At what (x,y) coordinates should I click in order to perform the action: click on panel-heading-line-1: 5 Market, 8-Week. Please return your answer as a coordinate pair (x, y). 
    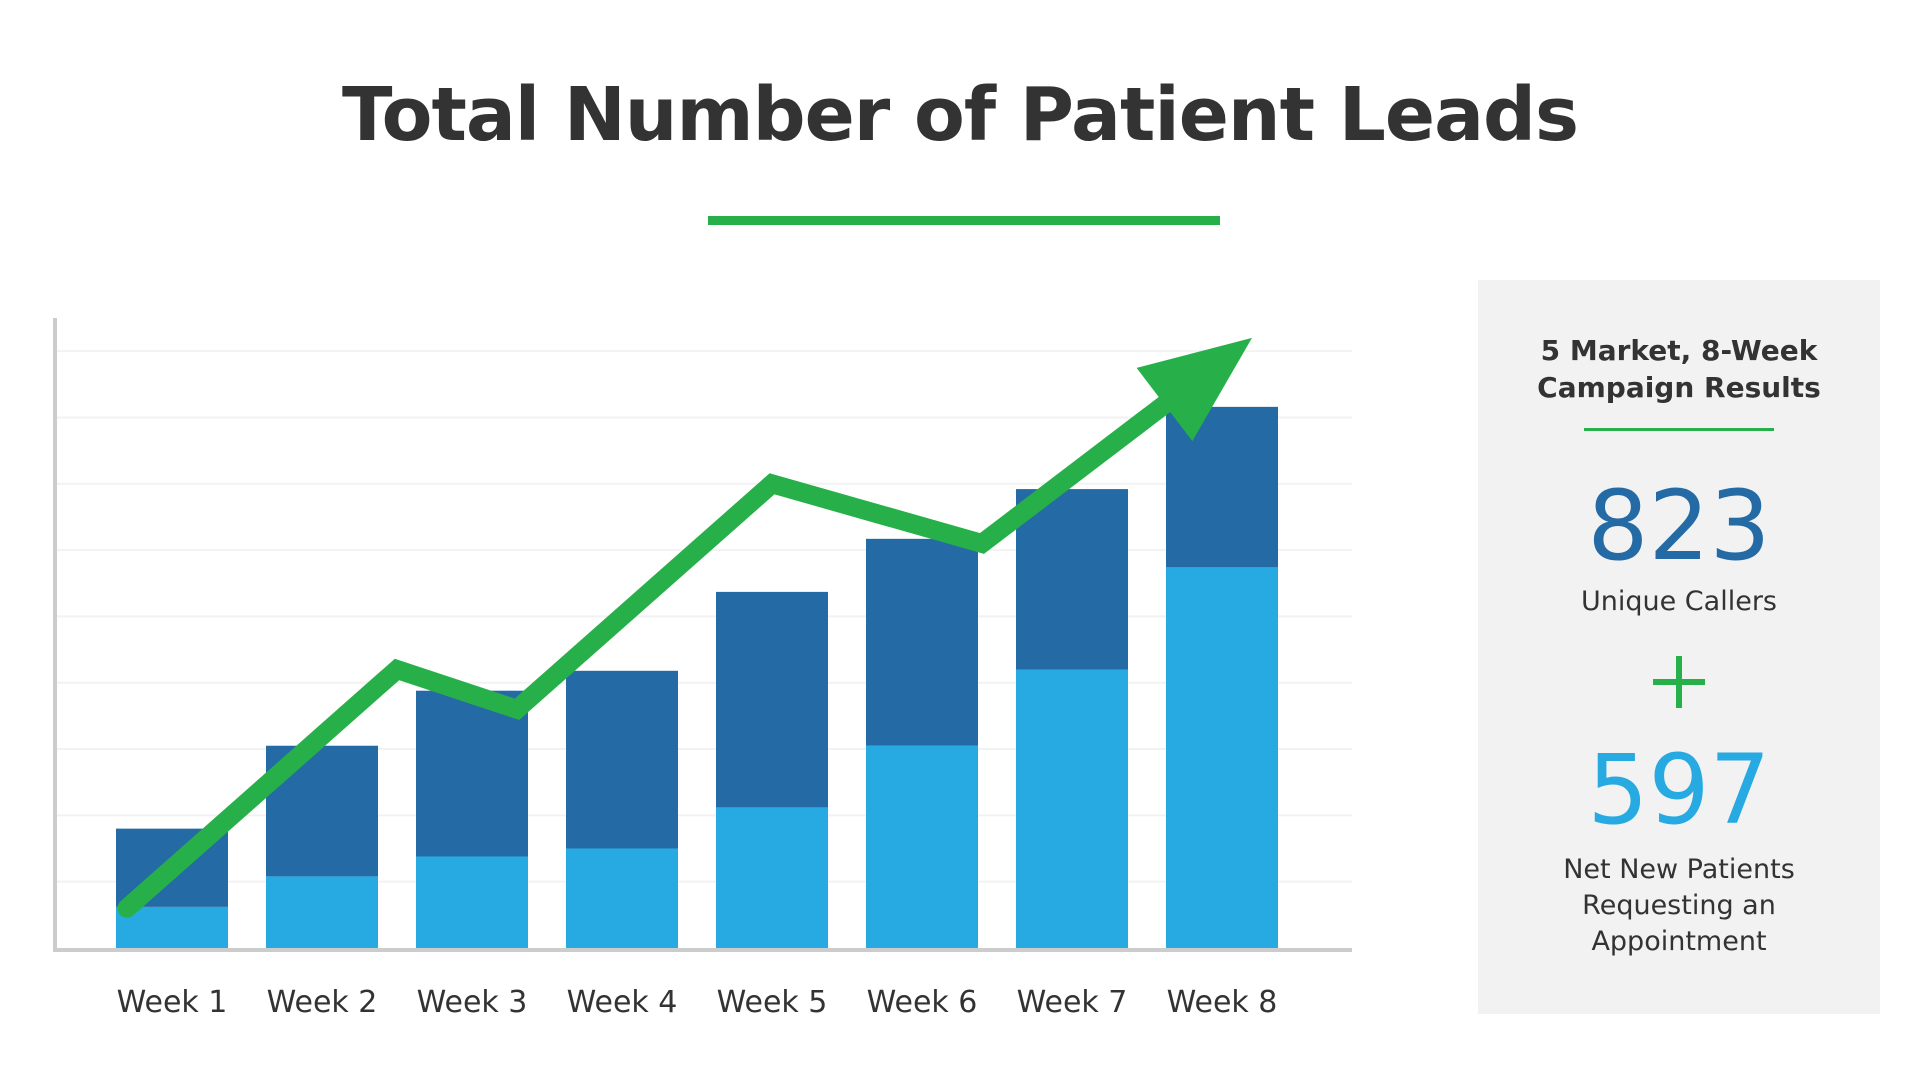
    Looking at the image, I should click on (1679, 350).